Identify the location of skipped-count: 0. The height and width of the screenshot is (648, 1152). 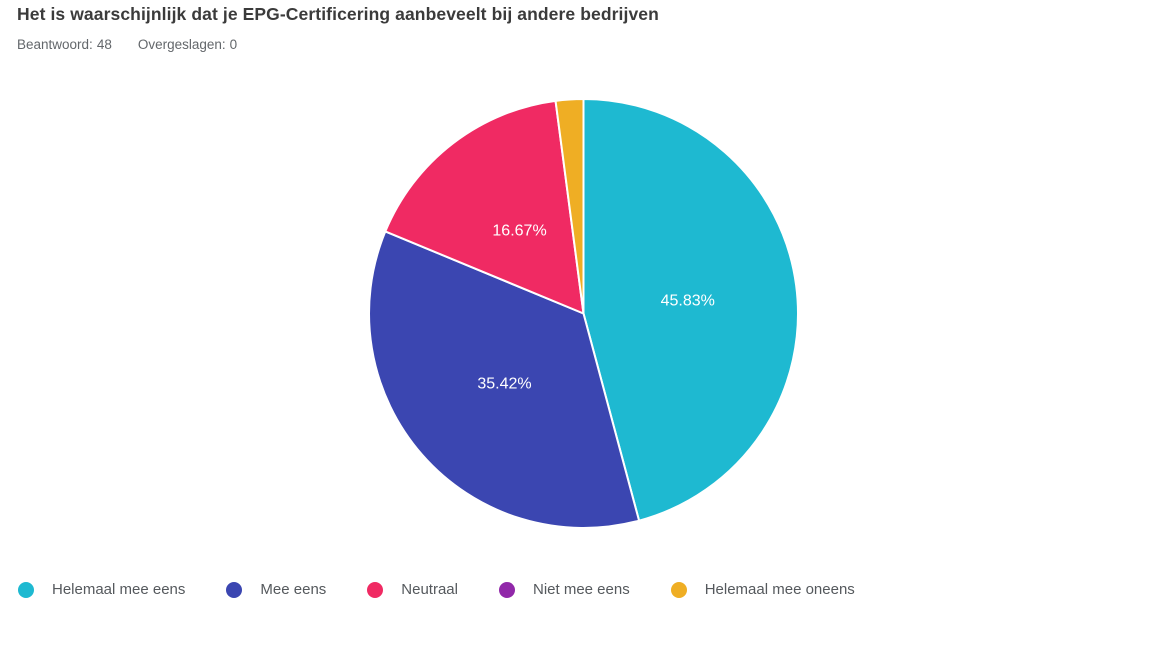
(233, 44).